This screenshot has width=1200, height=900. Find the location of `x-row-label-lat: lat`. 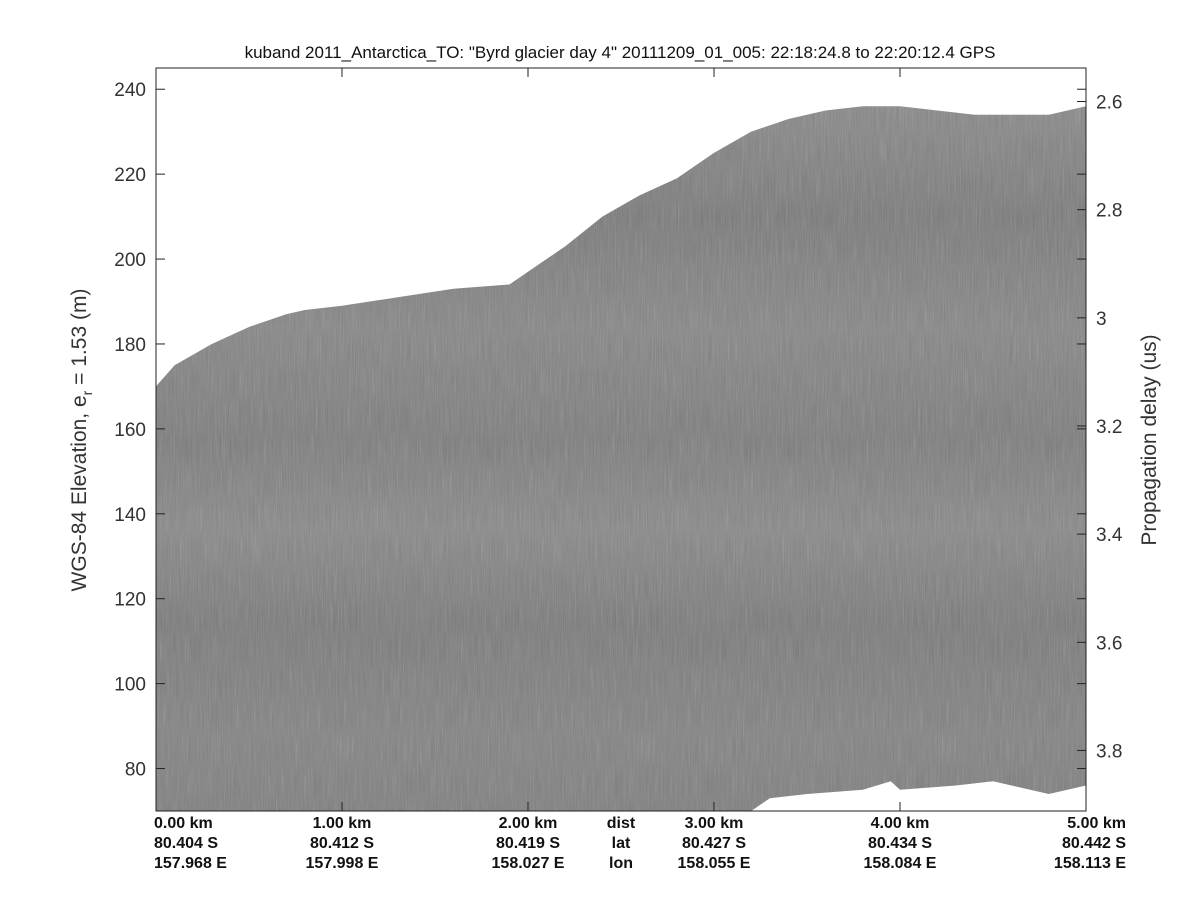

x-row-label-lat: lat is located at coordinates (621, 843).